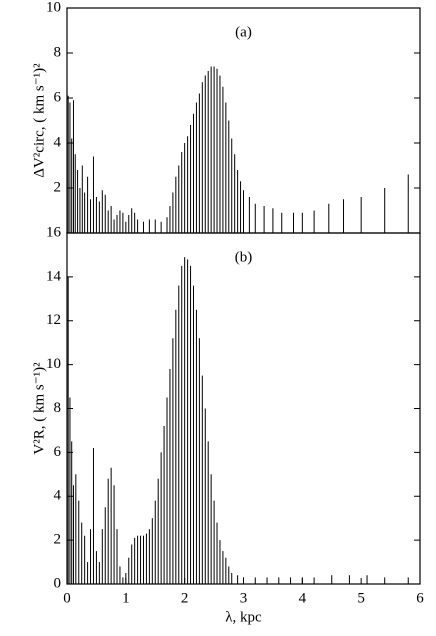  I want to click on x-tick-label: 6, so click(420, 598).